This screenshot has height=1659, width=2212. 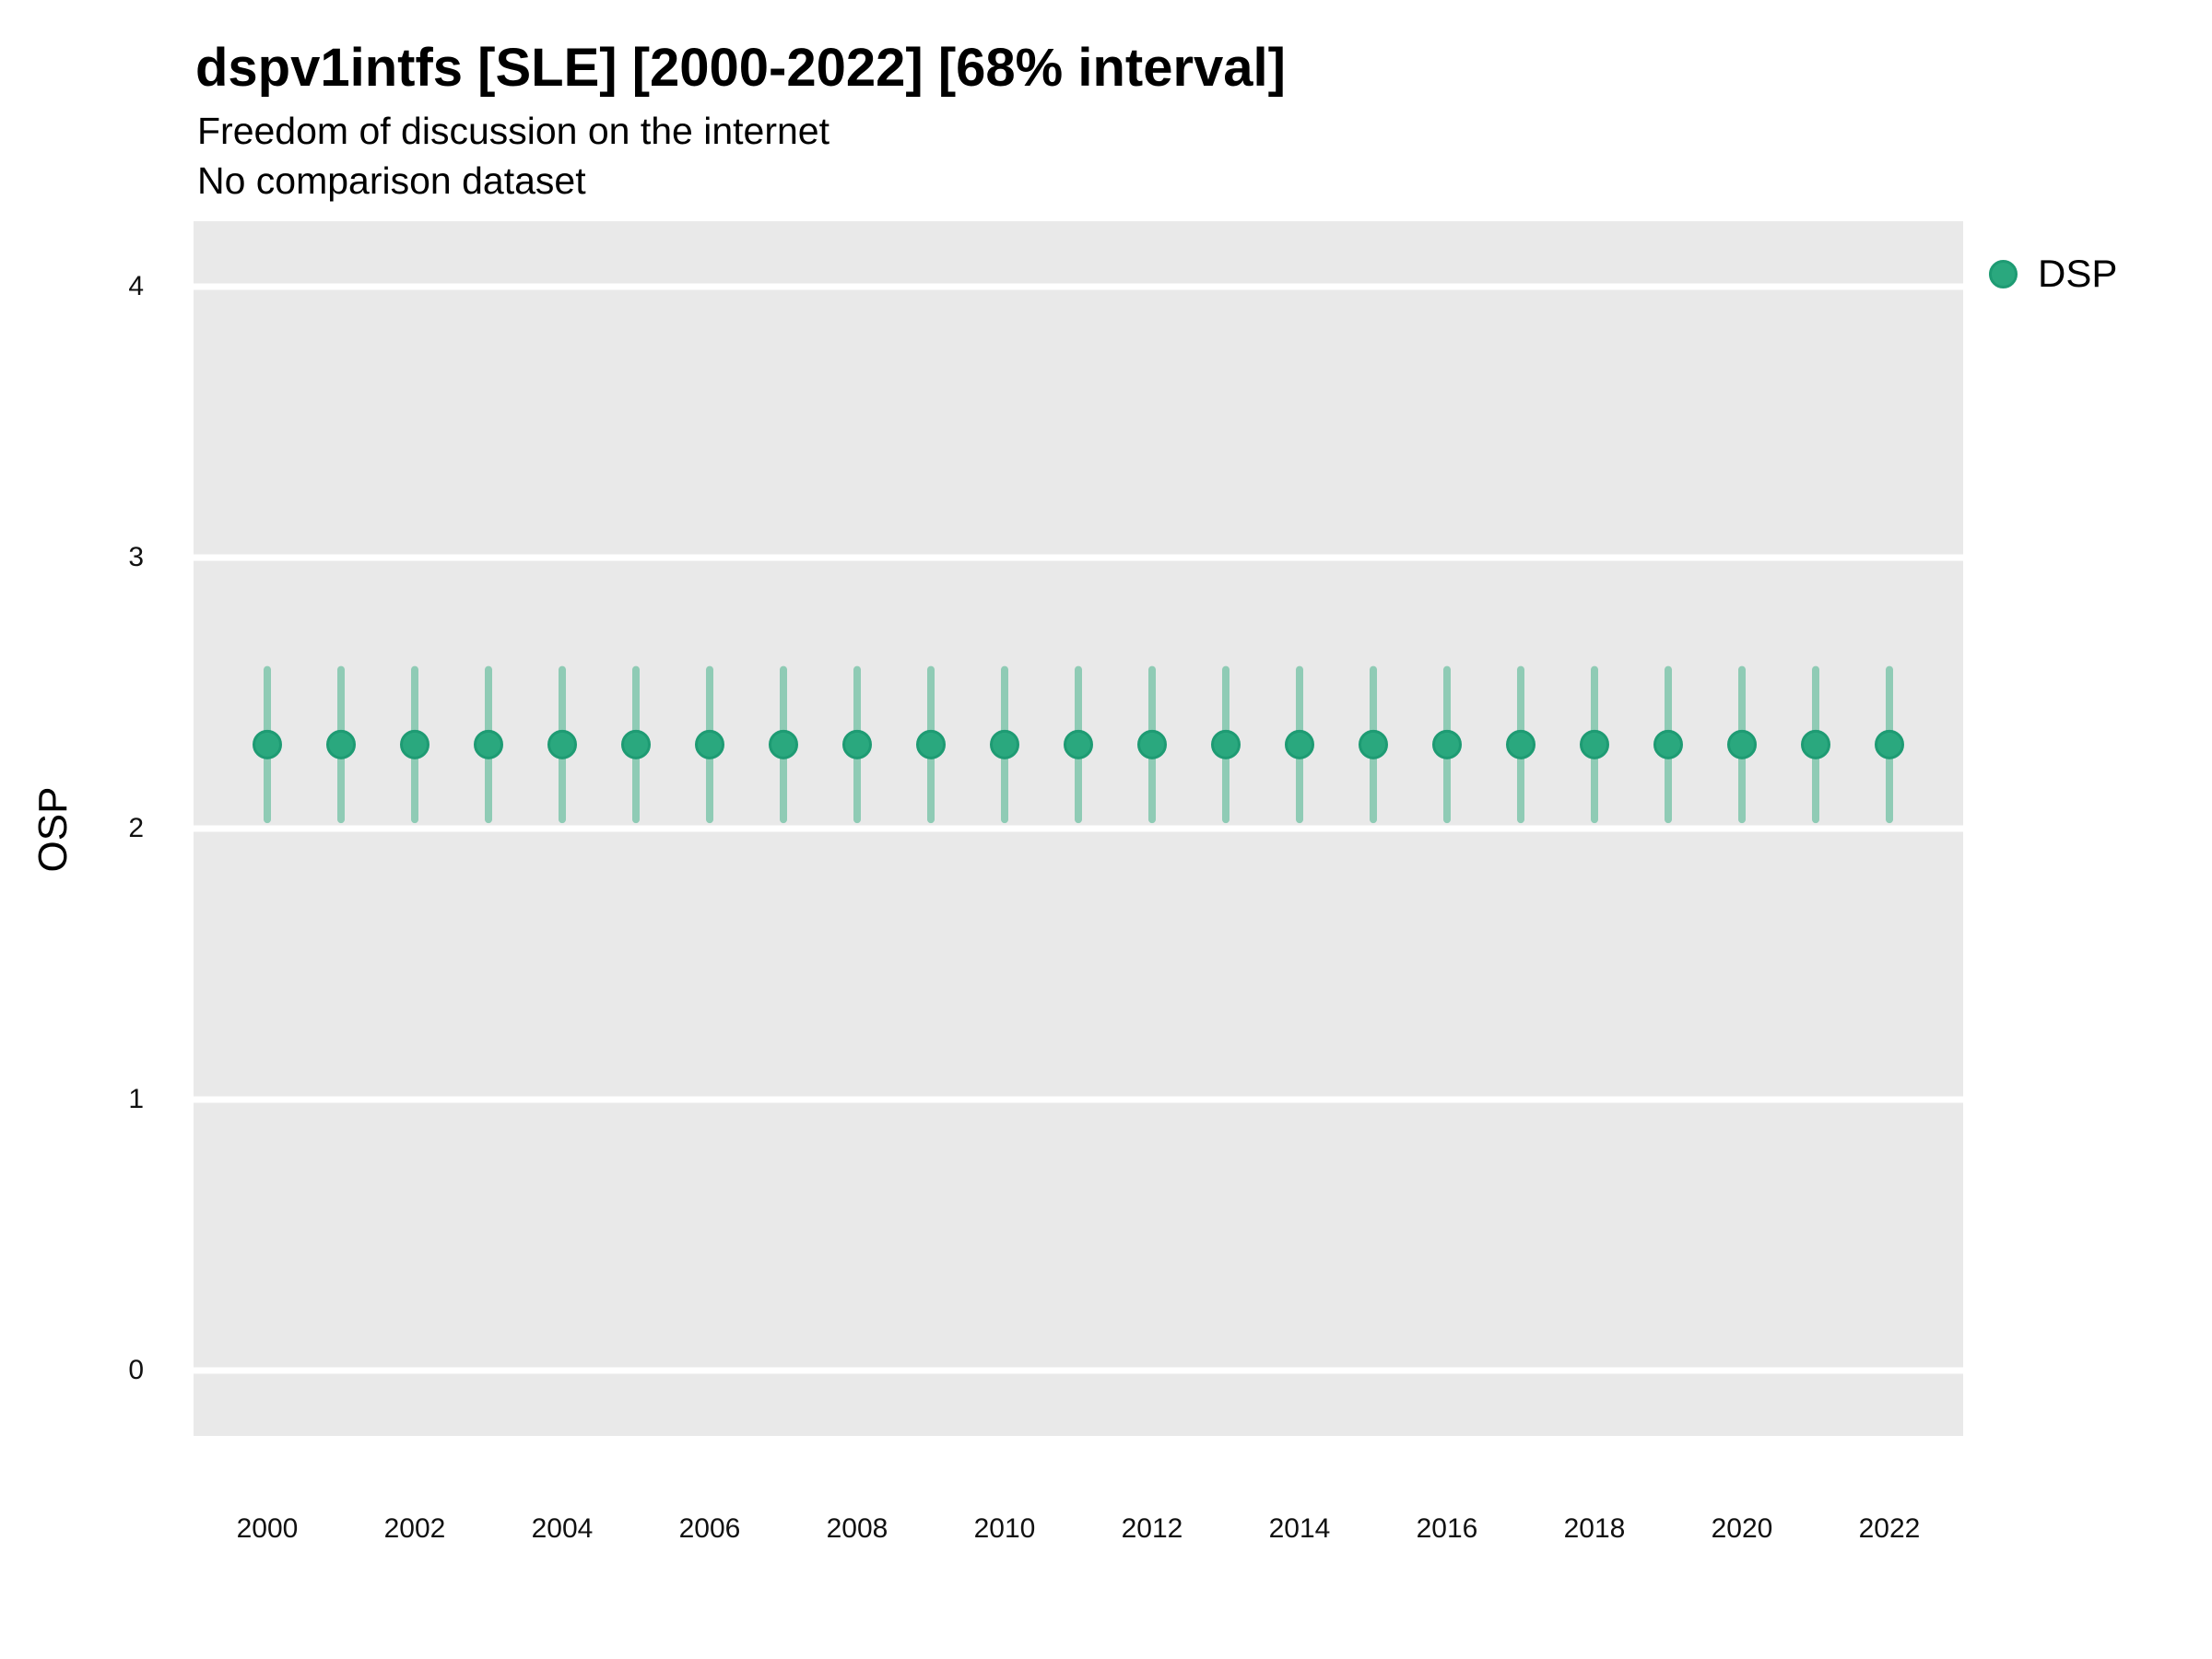 I want to click on legend-label: DSP, so click(x=2078, y=273).